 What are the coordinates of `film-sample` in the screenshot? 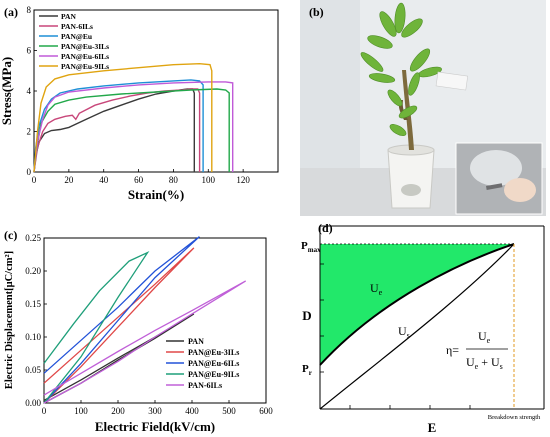 It's located at (452, 81).